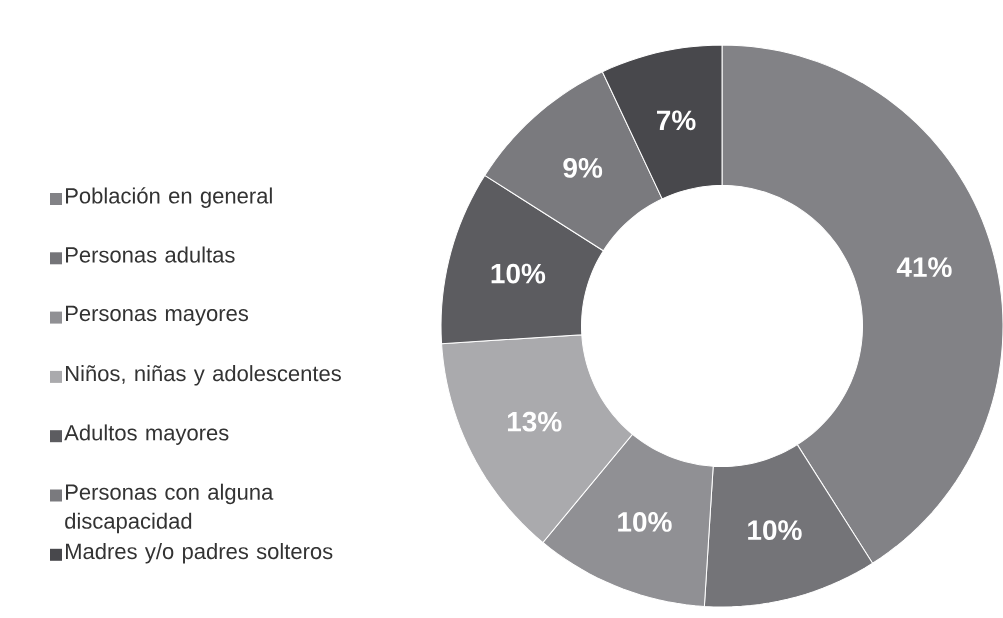 The width and height of the screenshot is (1003, 618). I want to click on data-label: 7%, so click(676, 120).